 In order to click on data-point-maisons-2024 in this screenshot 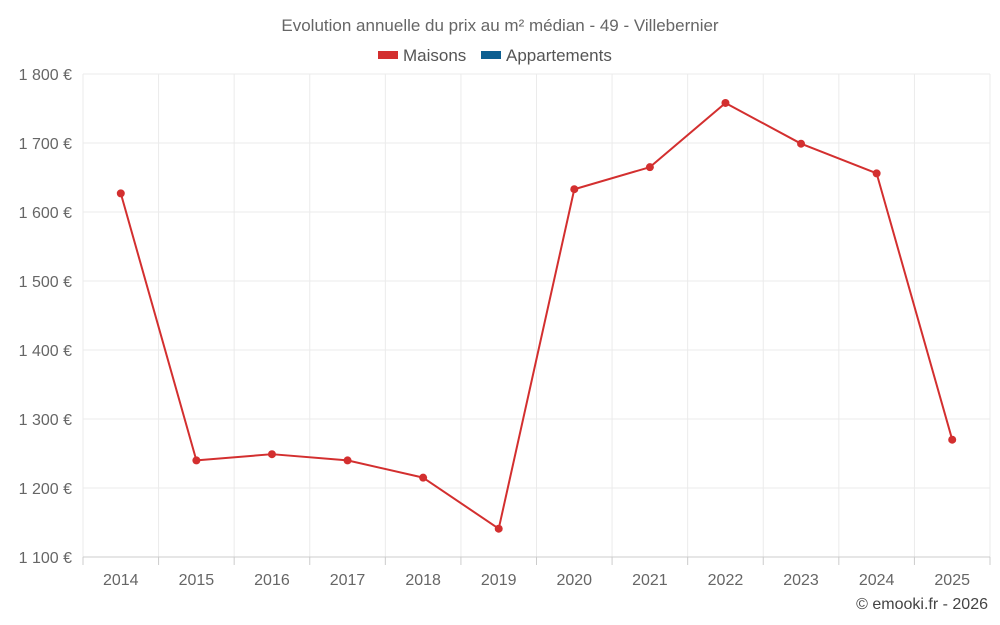, I will do `click(876, 173)`.